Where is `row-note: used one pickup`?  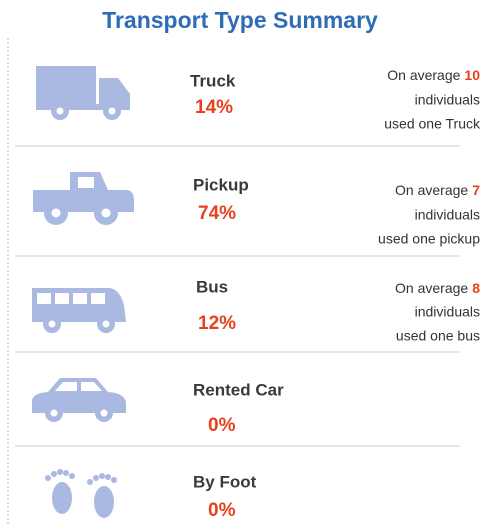 row-note: used one pickup is located at coordinates (429, 239).